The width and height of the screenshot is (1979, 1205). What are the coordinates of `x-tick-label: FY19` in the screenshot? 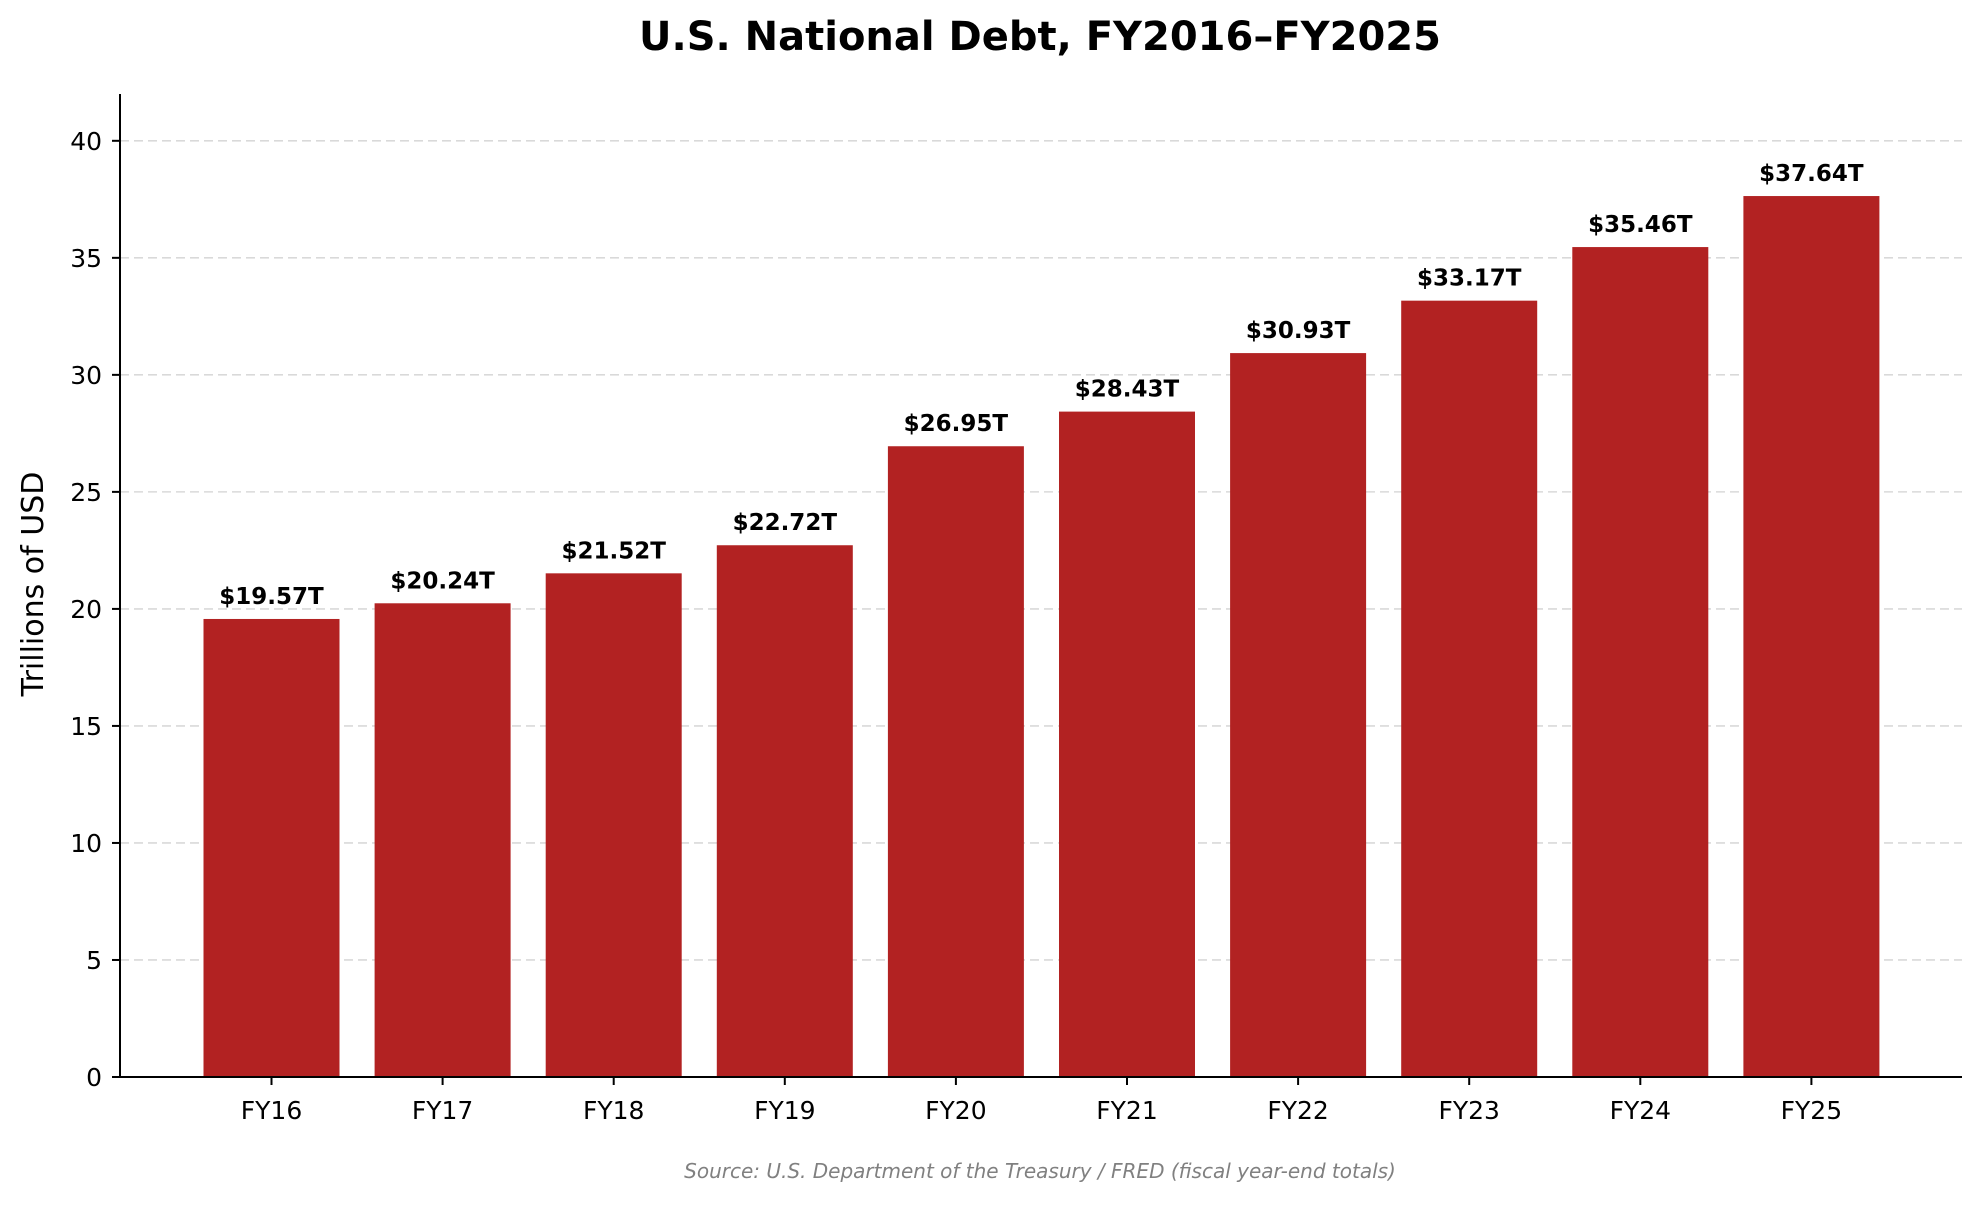 It's located at (784, 1110).